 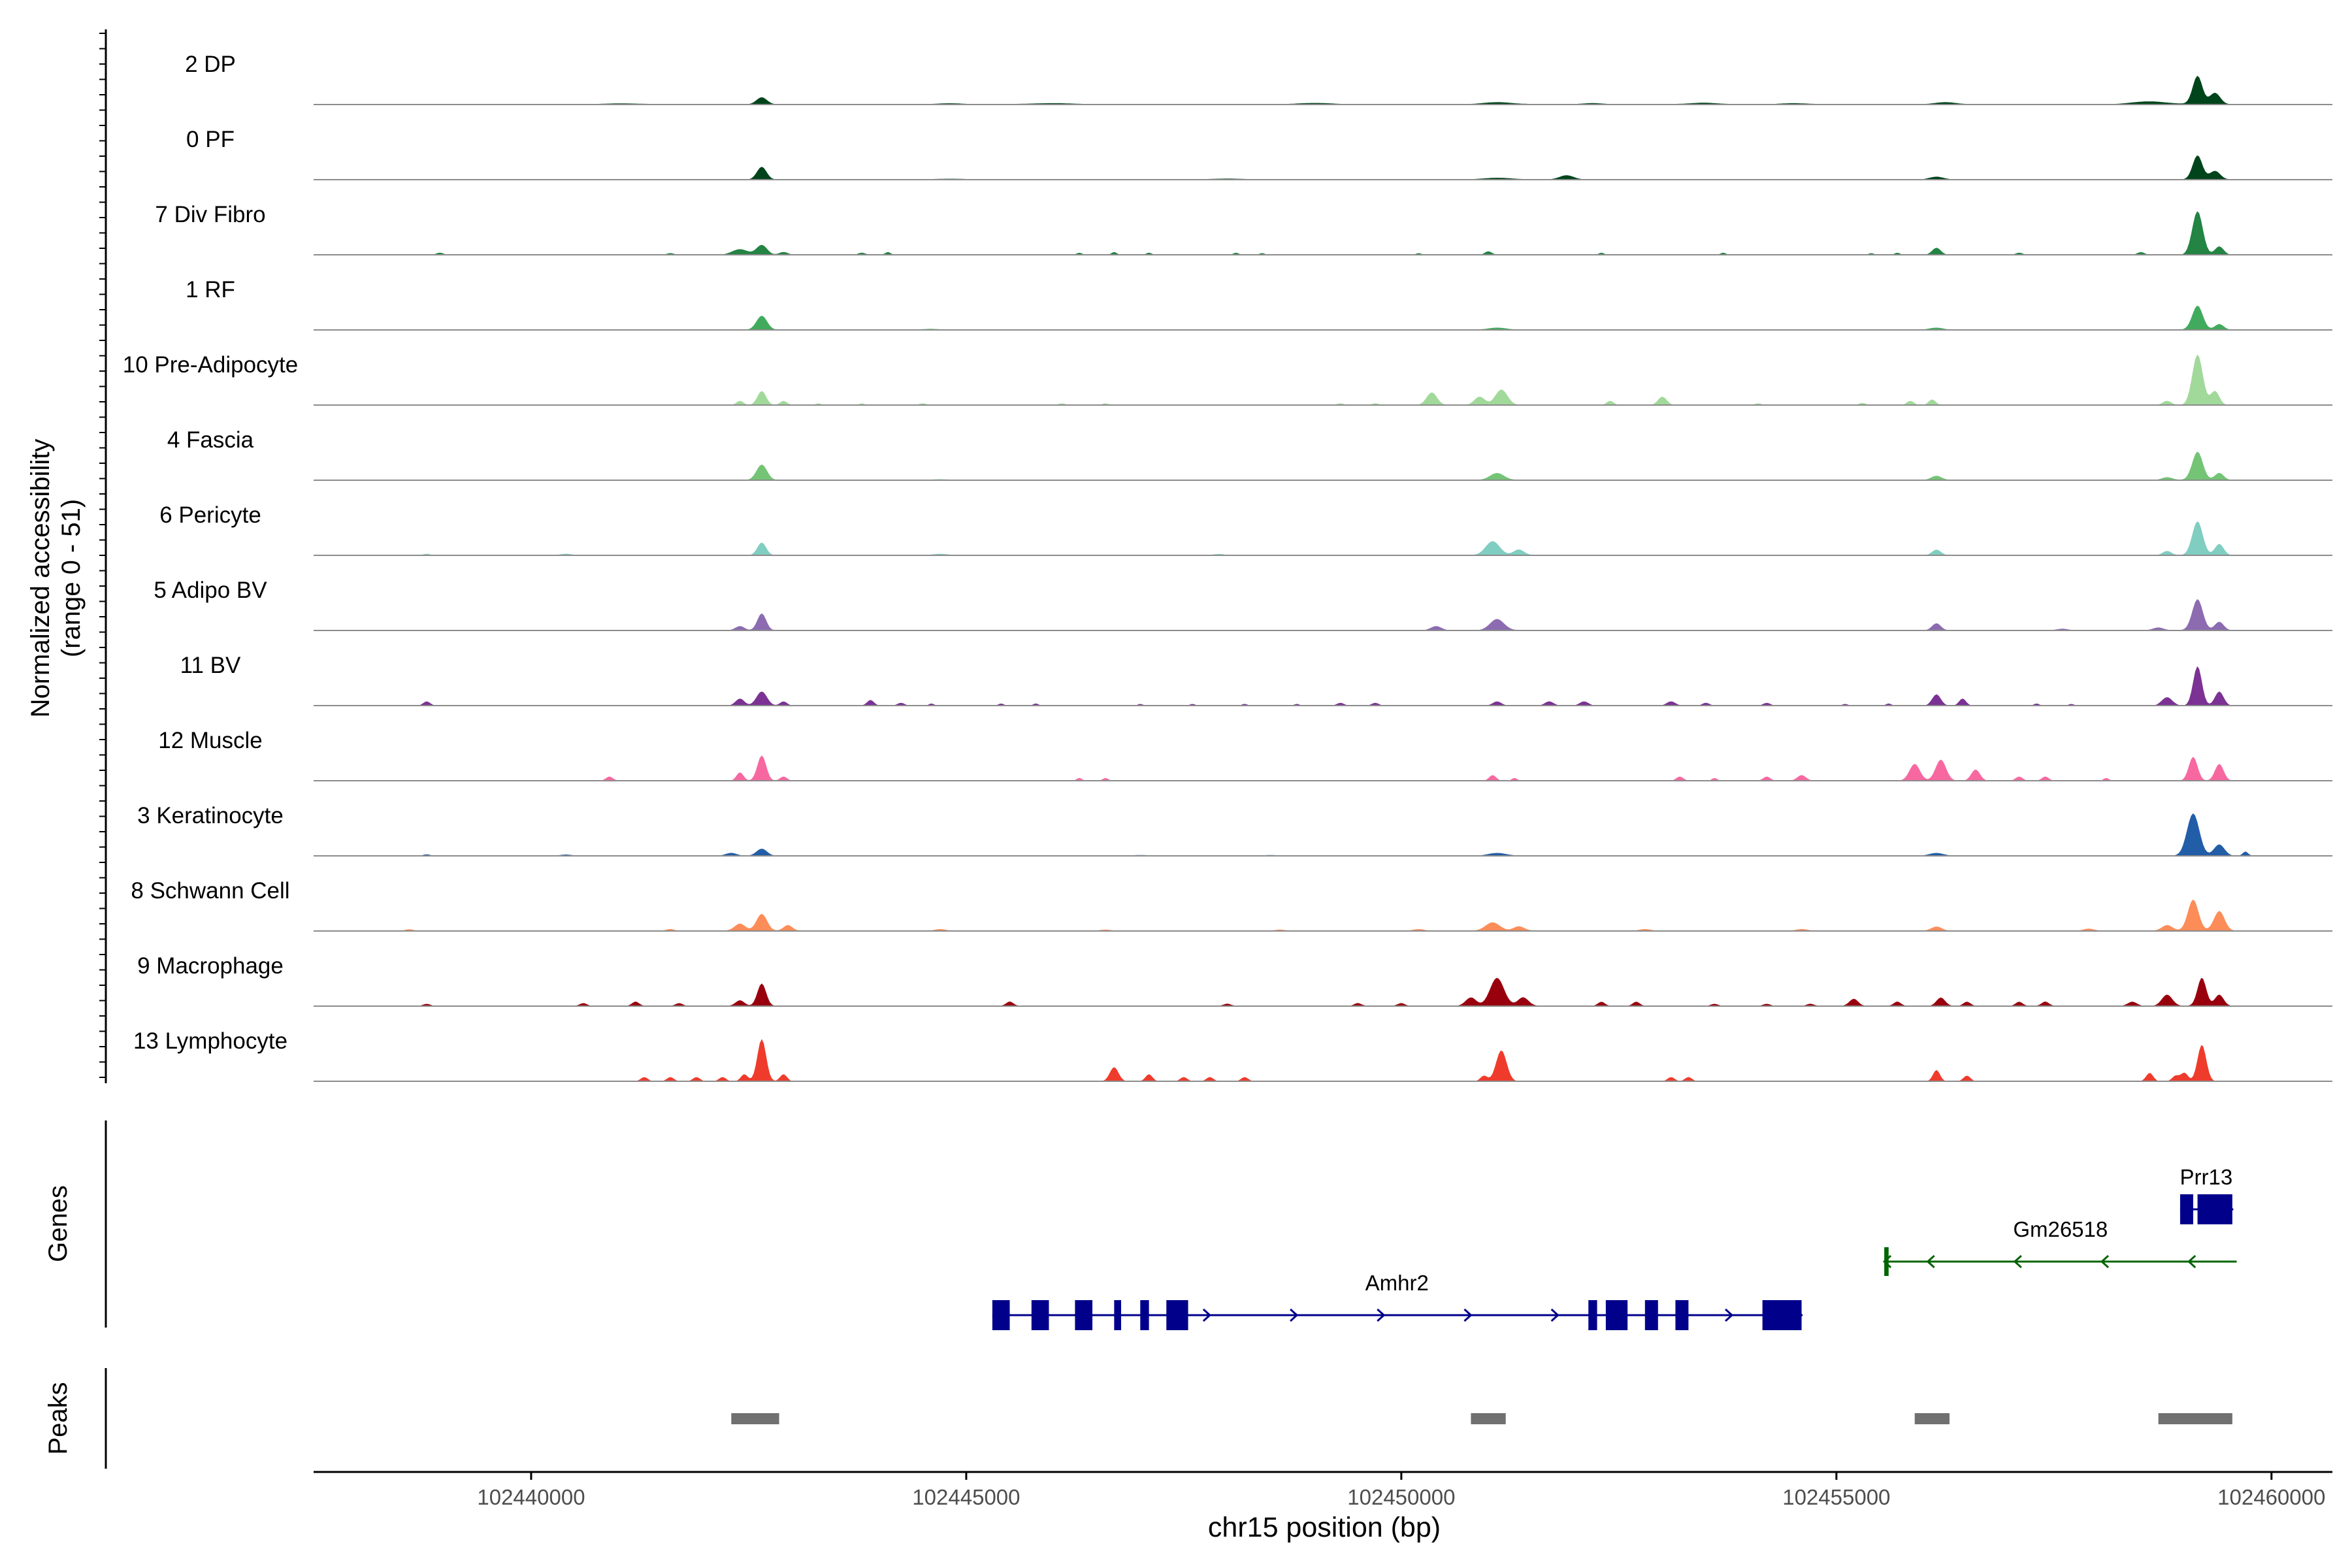 I want to click on track-13: 9 Macrophage, so click(x=1234, y=980).